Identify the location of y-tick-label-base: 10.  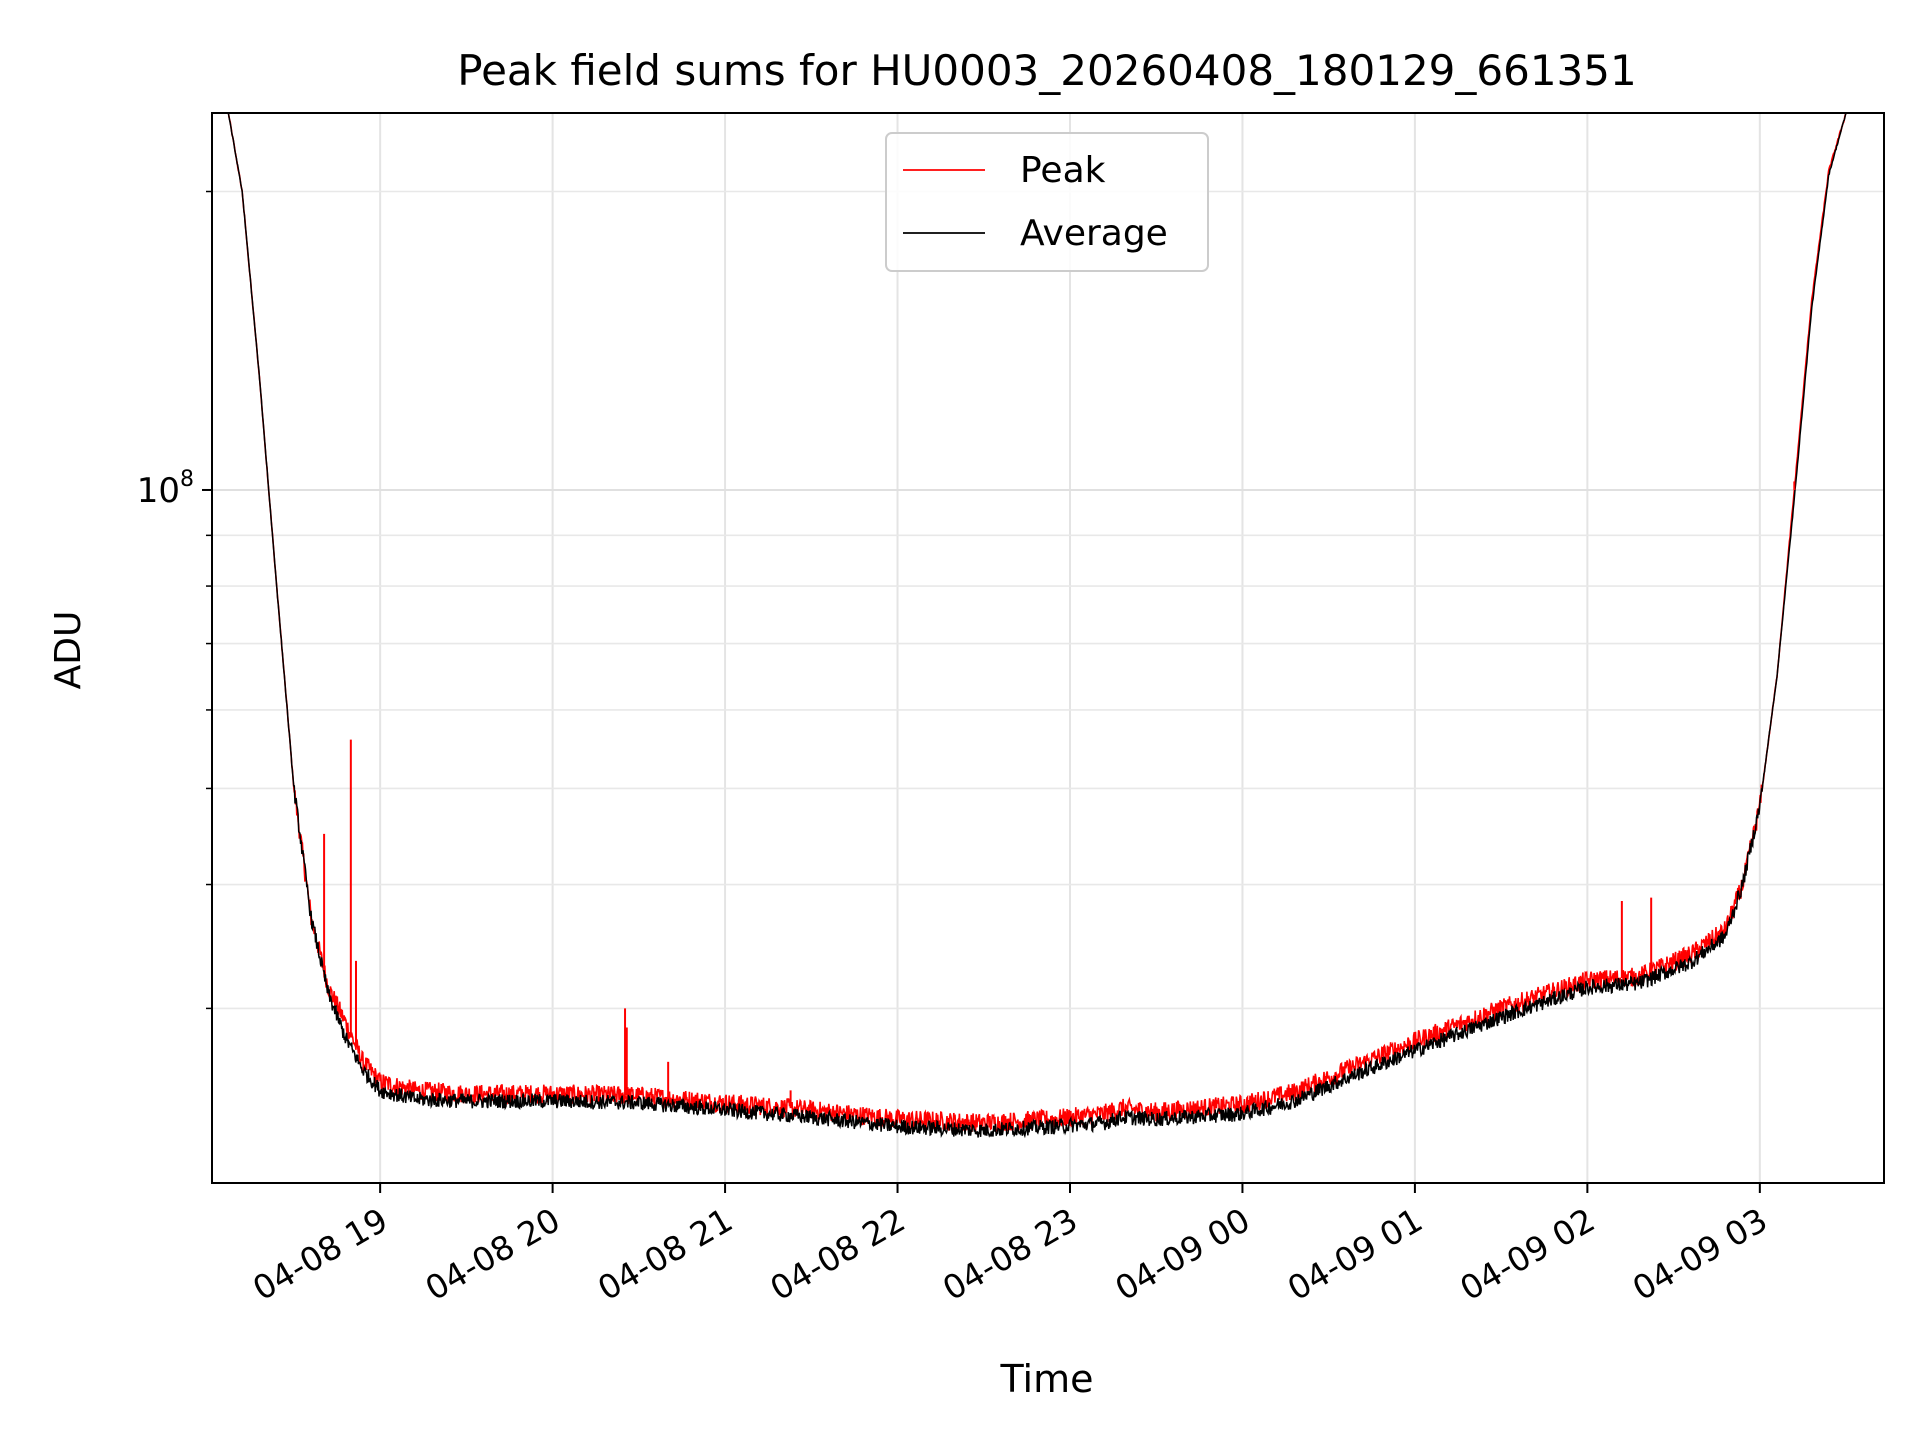
(158, 491).